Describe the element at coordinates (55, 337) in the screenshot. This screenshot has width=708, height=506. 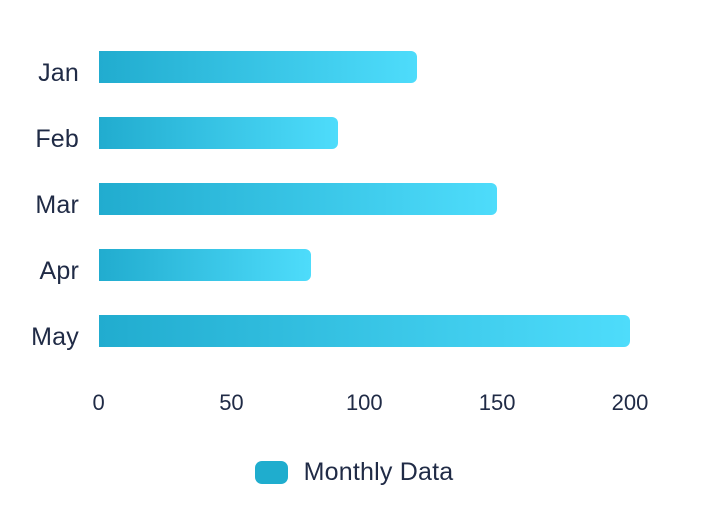
I see `category-label-may: May` at that location.